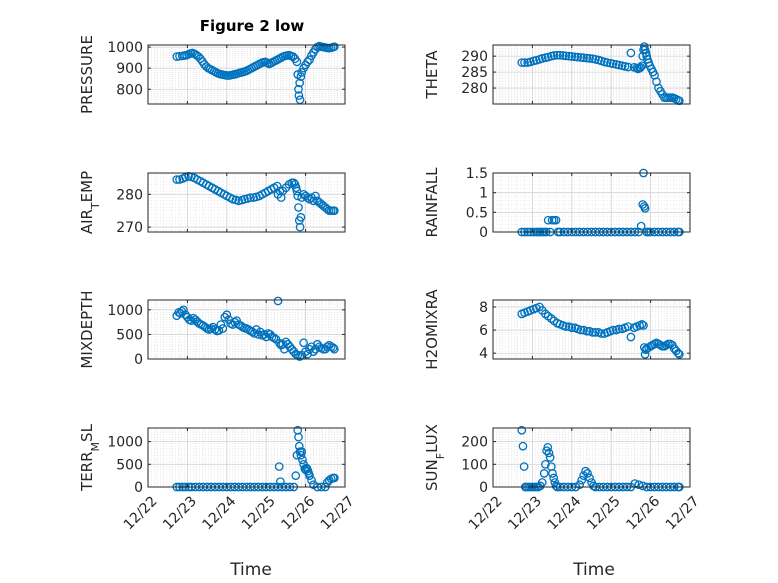 The height and width of the screenshot is (583, 778). I want to click on panel-rainfall: 0 0.5 1 1.5 RAINFALL, so click(557, 203).